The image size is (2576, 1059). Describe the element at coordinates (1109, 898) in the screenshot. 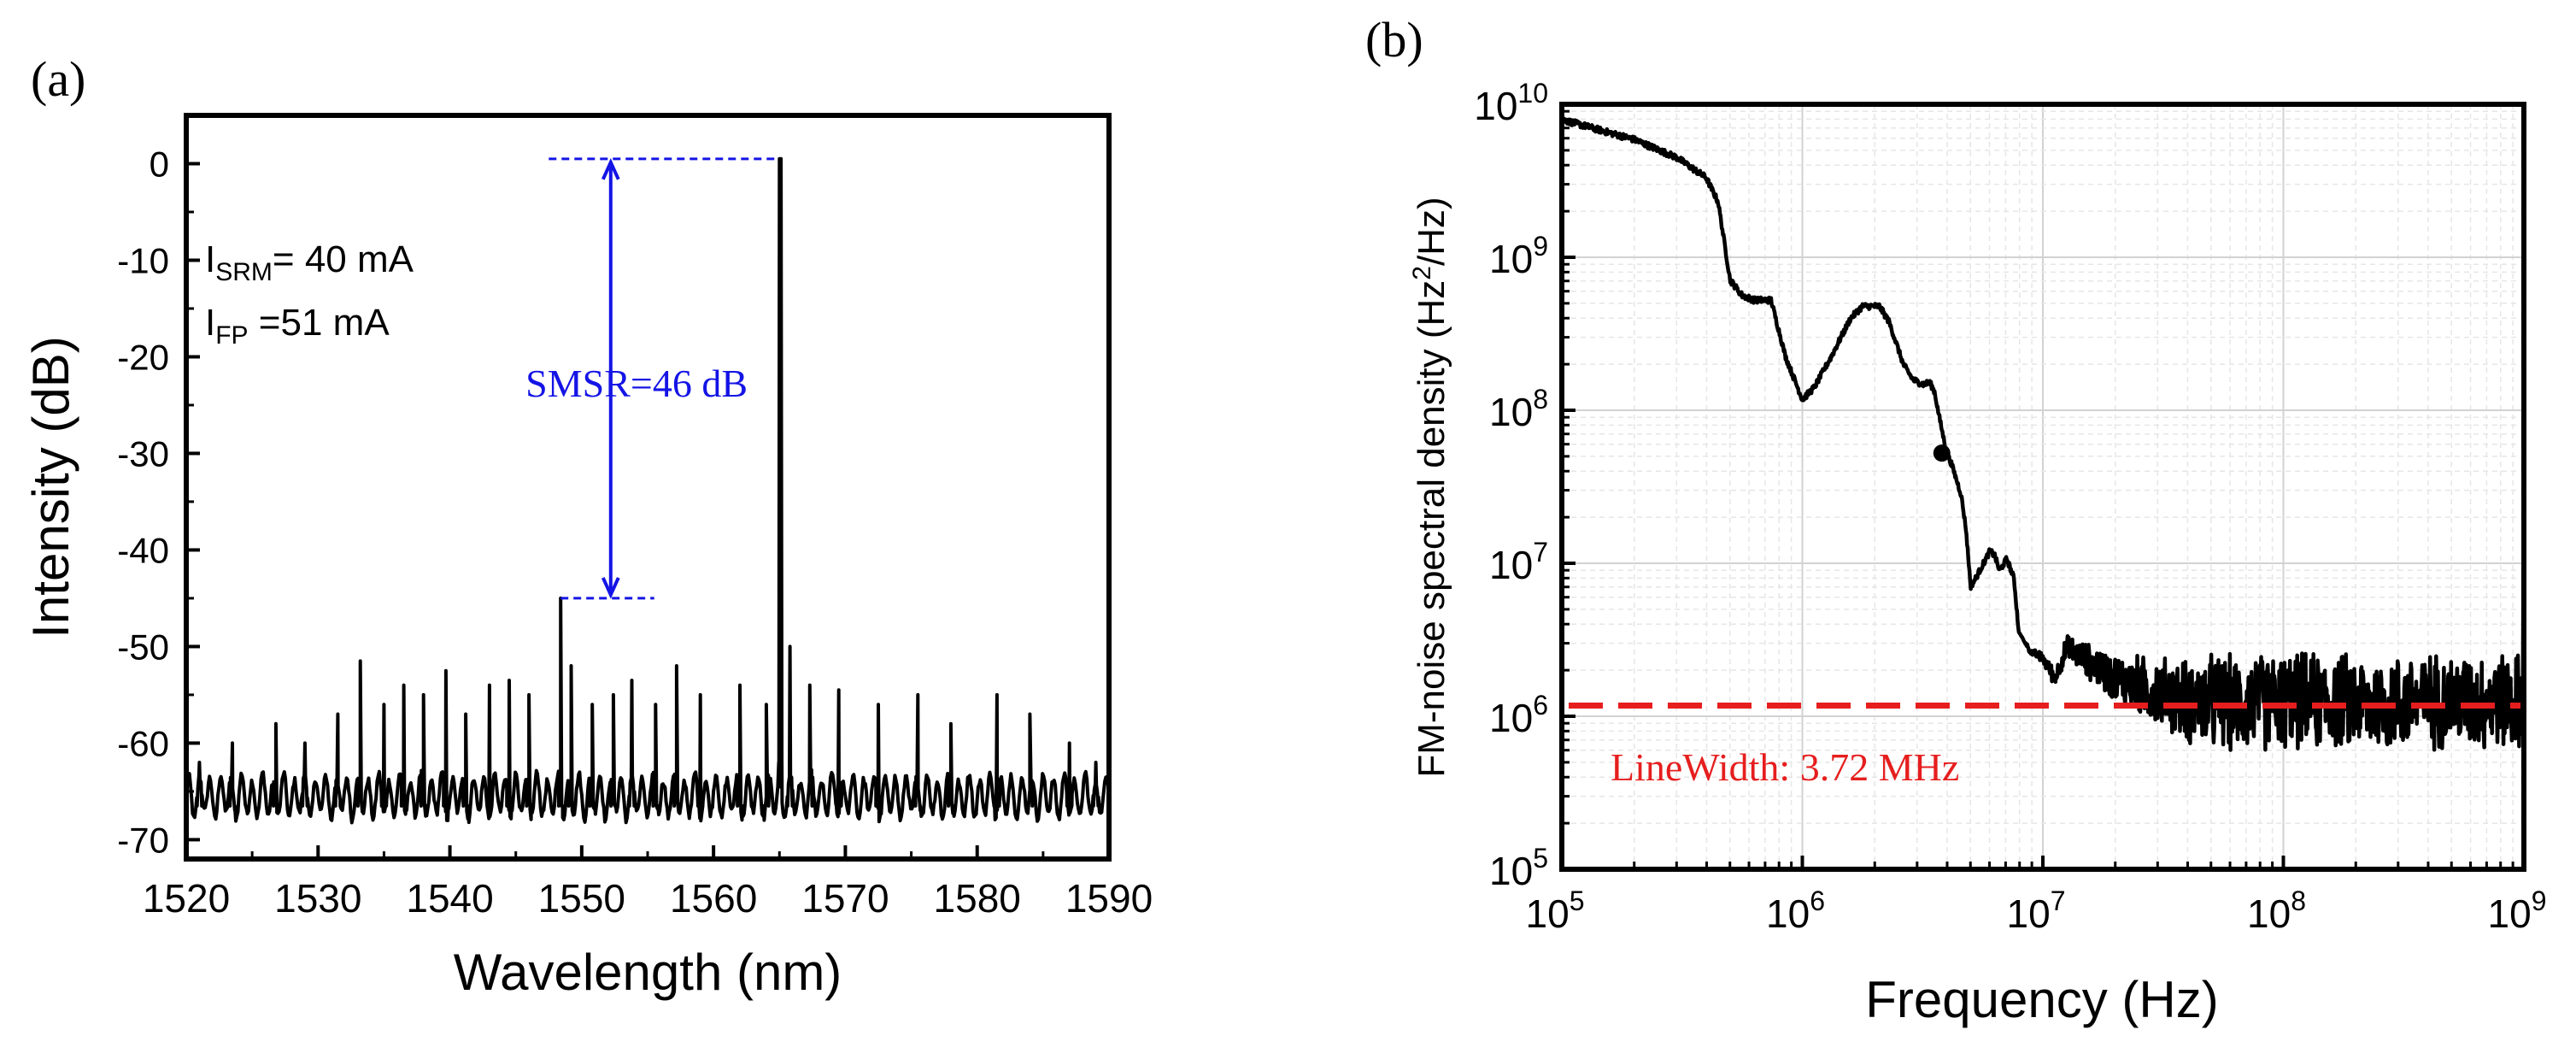

I see `x-tick-label: 1590` at that location.